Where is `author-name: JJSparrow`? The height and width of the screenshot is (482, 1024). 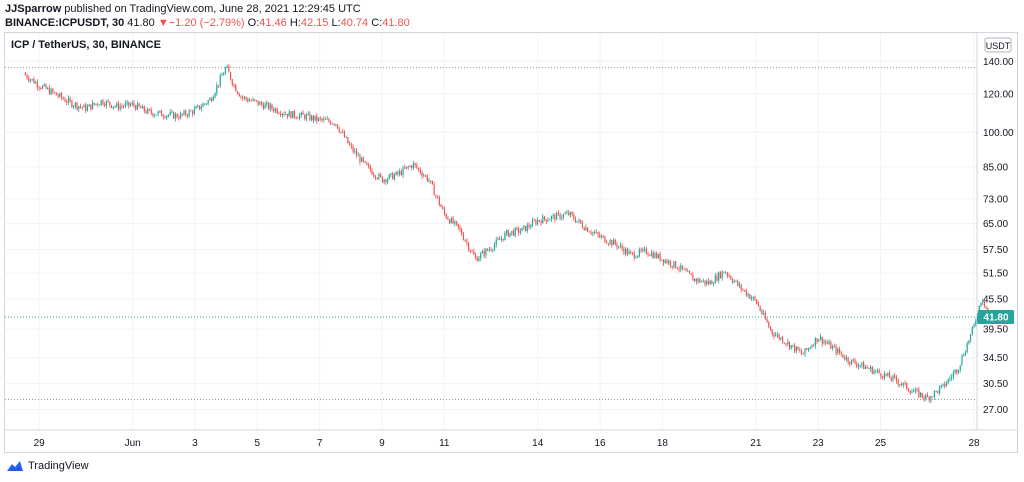
author-name: JJSparrow is located at coordinates (33, 9).